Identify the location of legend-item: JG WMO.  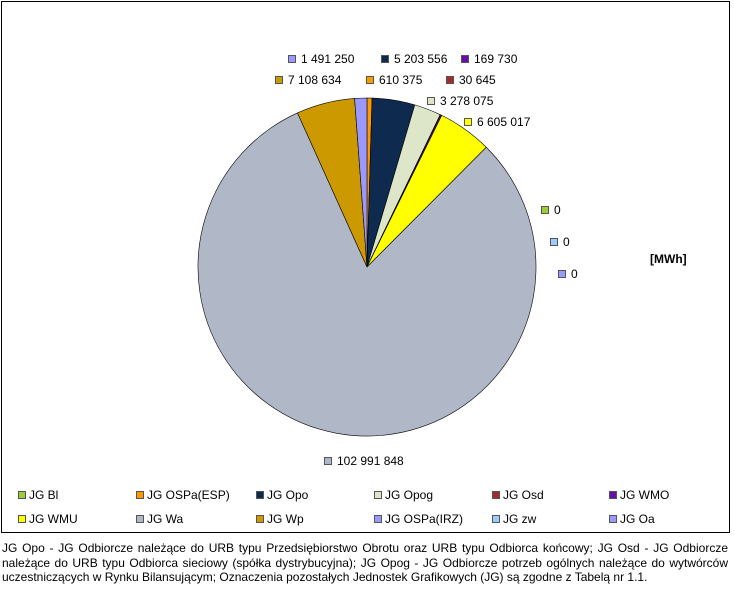
(639, 495).